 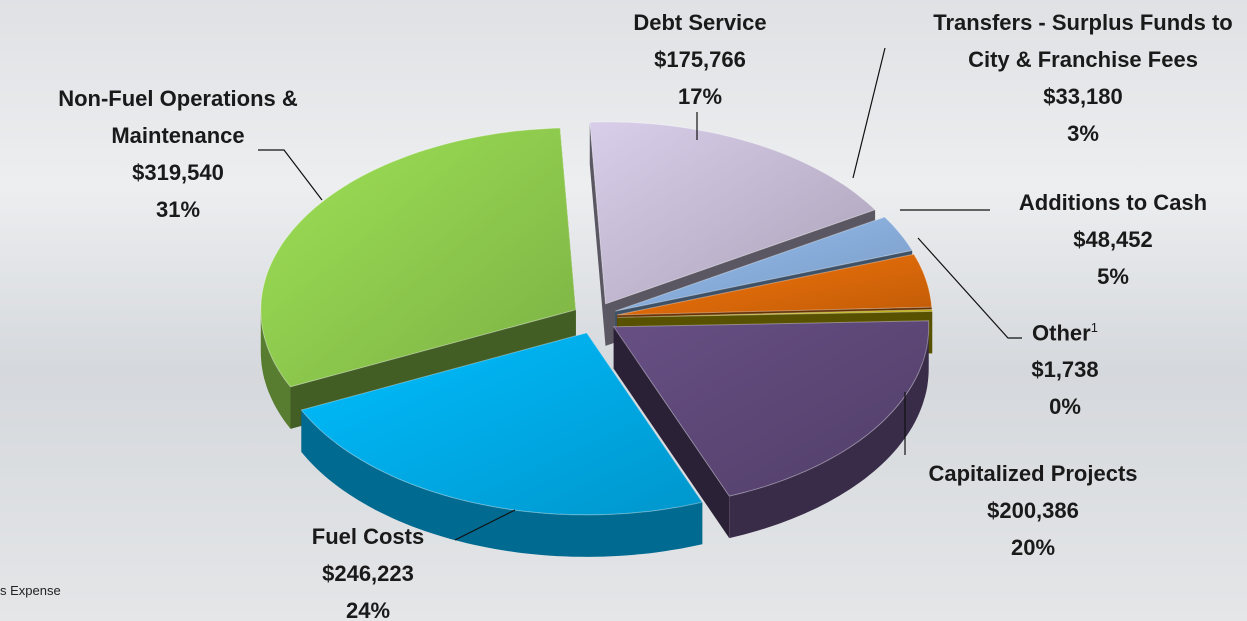 I want to click on value-label: $1,738, so click(x=1065, y=370).